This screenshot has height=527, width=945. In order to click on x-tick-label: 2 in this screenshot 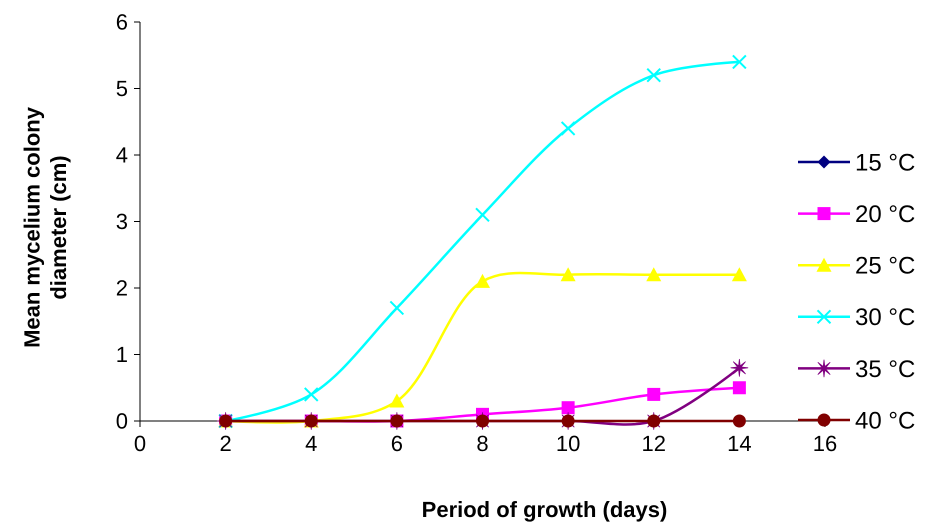, I will do `click(226, 443)`.